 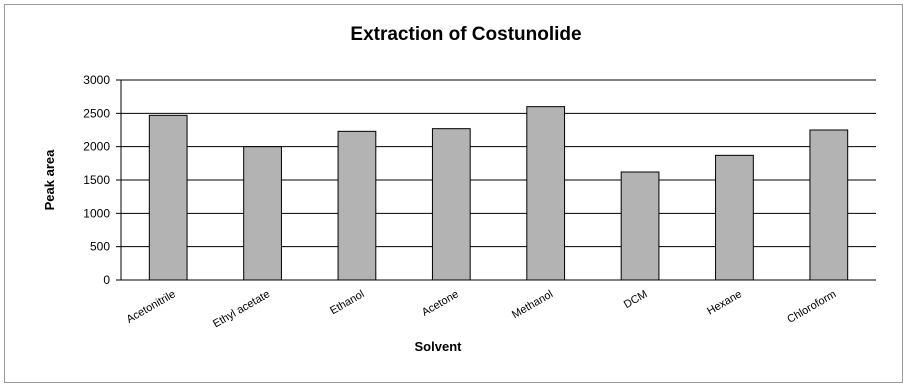 I want to click on bar-ethanol, so click(x=357, y=205).